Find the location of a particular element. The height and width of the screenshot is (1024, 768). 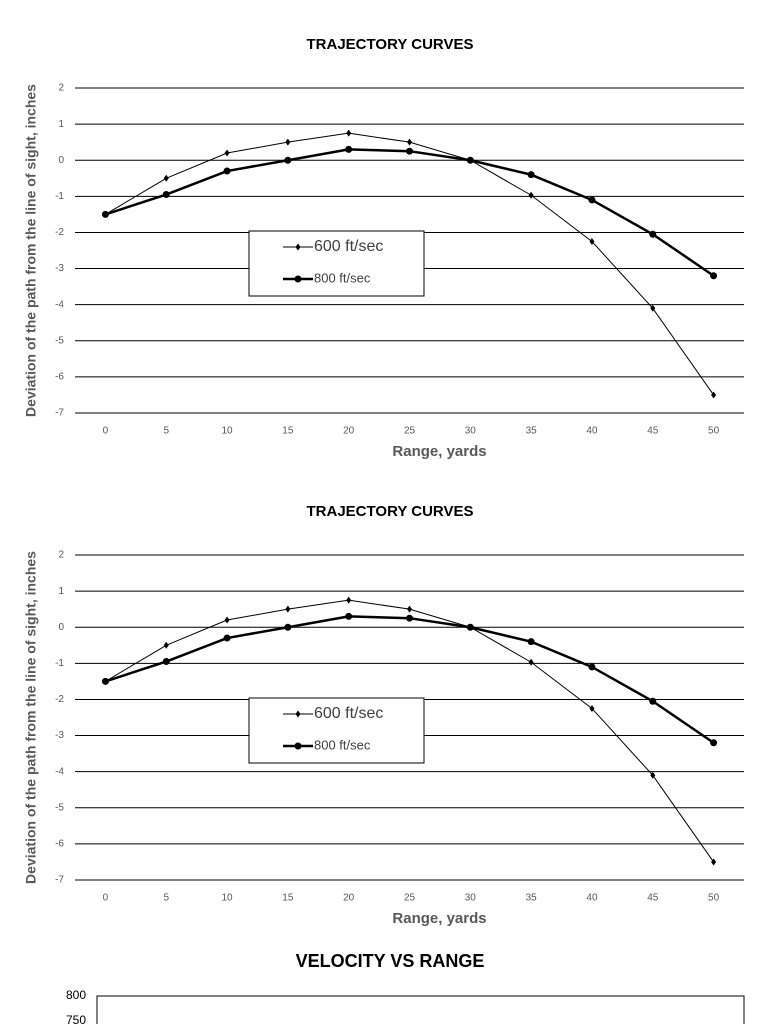

x-tick-label: 20 is located at coordinates (349, 431).